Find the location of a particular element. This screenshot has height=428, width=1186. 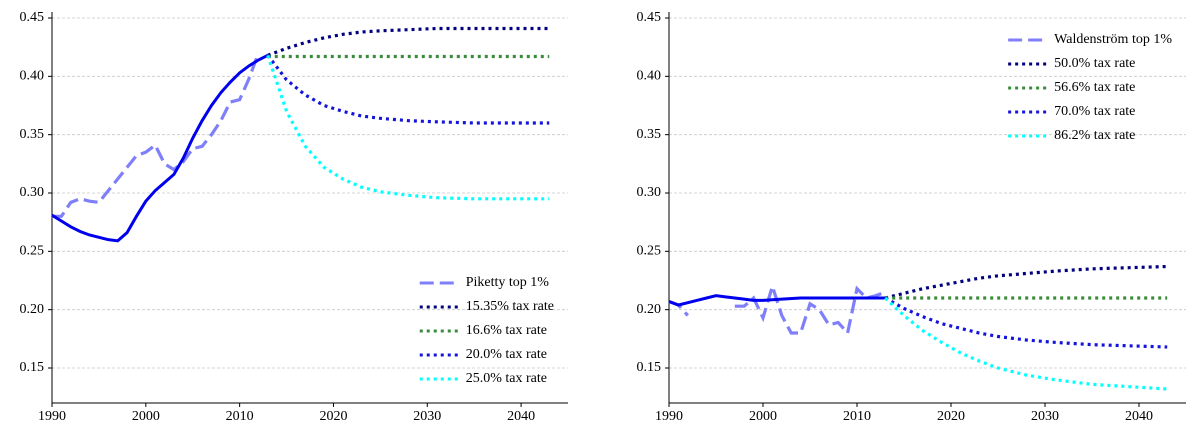

legend-label: 25.0% tax rate is located at coordinates (506, 378).